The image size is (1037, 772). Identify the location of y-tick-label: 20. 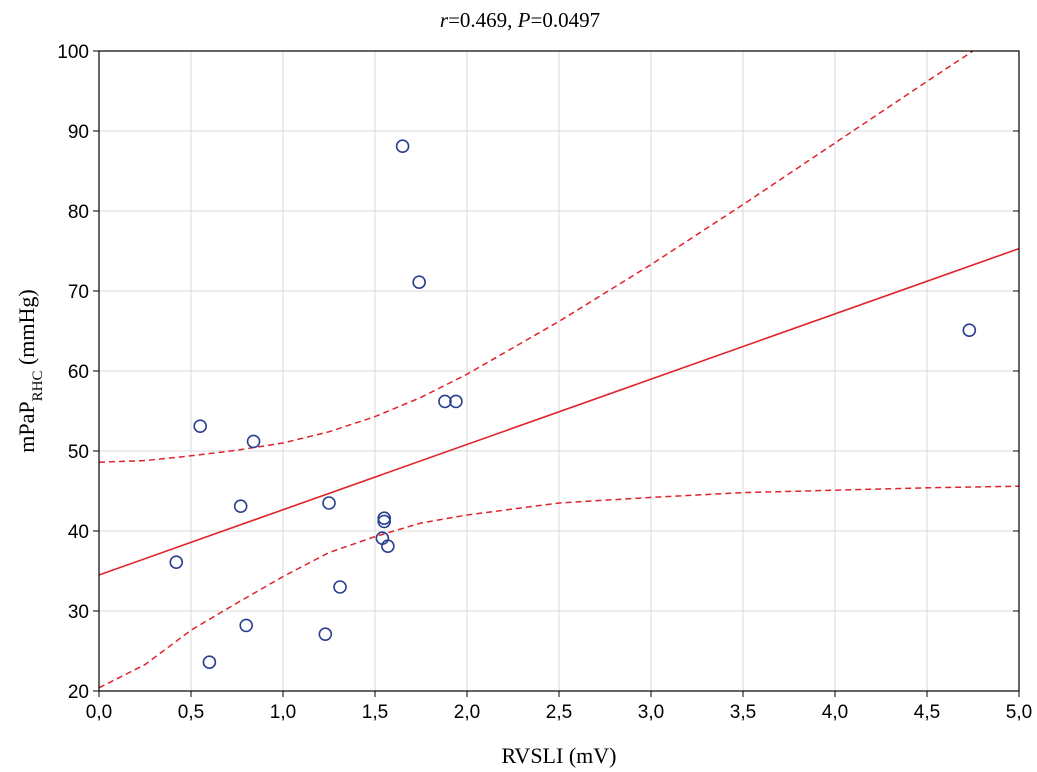
(78, 692).